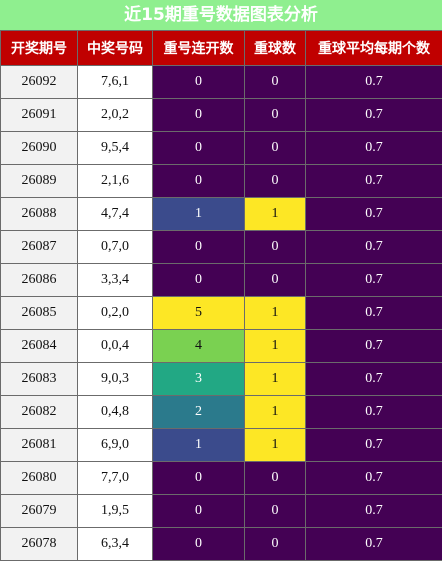 The width and height of the screenshot is (442, 561). What do you see at coordinates (115, 478) in the screenshot?
I see `cell-winning-numbers: 7,7,0` at bounding box center [115, 478].